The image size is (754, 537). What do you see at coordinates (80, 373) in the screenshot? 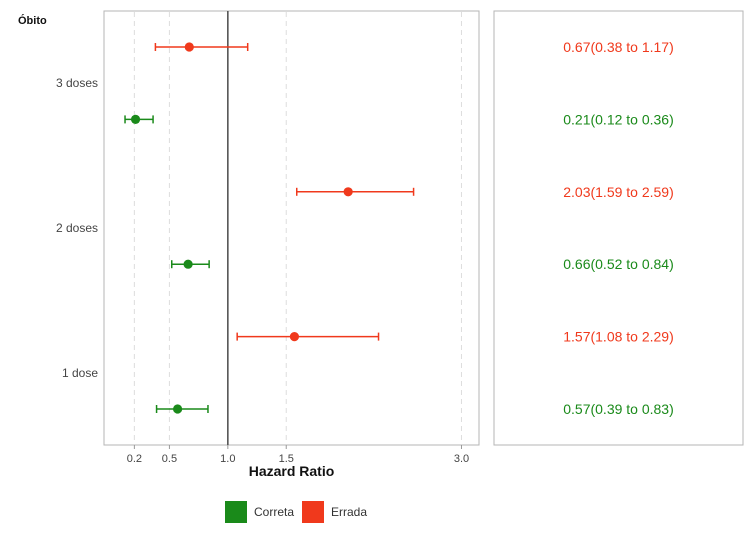
I see `y-category-label: 1 dose` at bounding box center [80, 373].